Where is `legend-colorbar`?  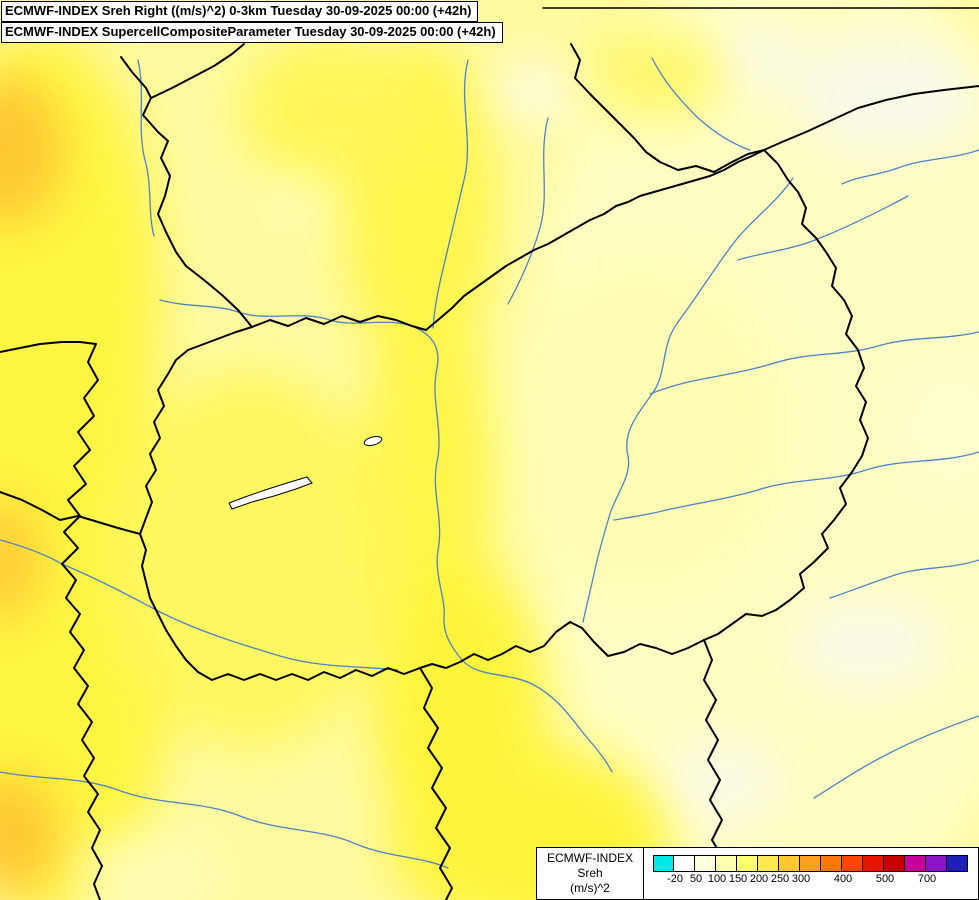
legend-colorbar is located at coordinates (811, 863).